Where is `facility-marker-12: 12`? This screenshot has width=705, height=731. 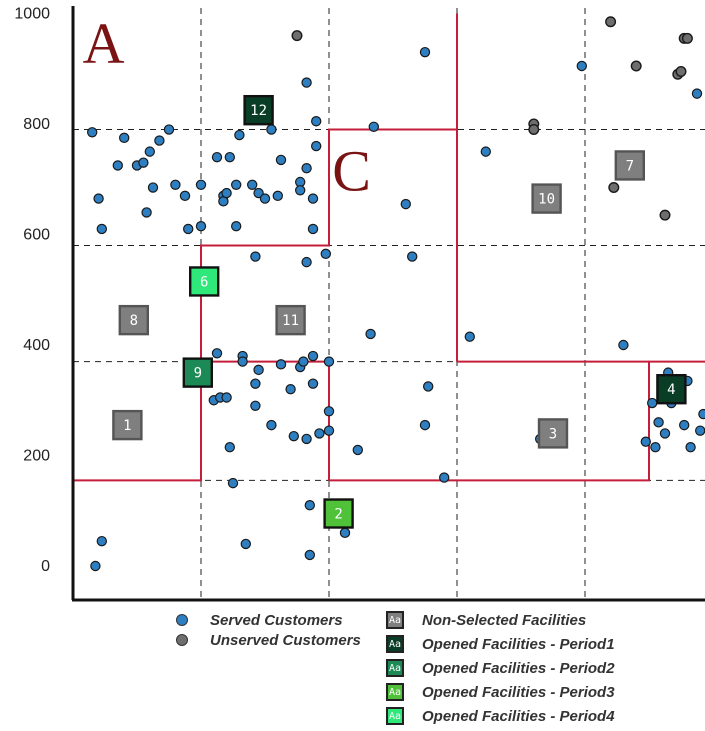
facility-marker-12: 12 is located at coordinates (258, 110).